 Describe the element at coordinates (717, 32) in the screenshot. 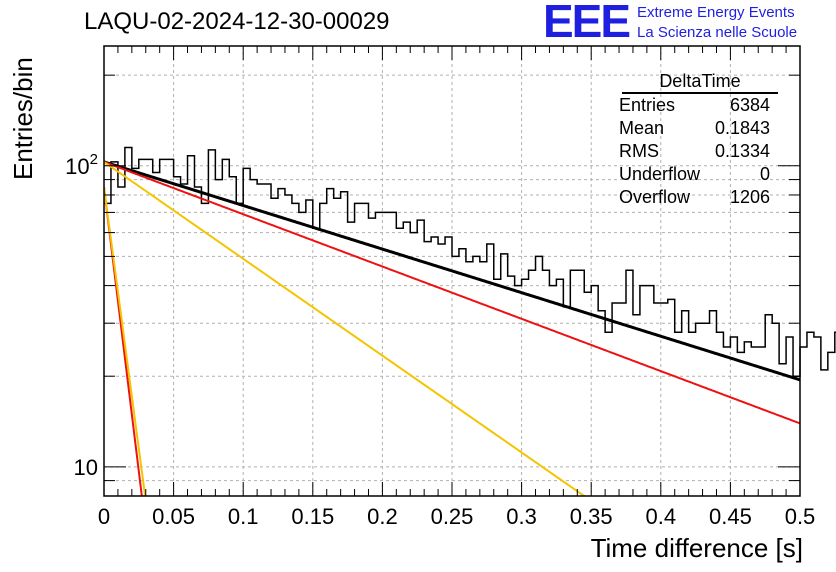

I see `logo-line-2: La Scienza nelle Scuole` at that location.